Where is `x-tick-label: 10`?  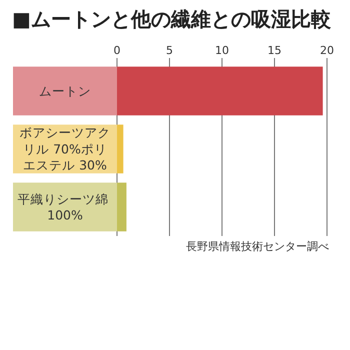 x-tick-label: 10 is located at coordinates (222, 50).